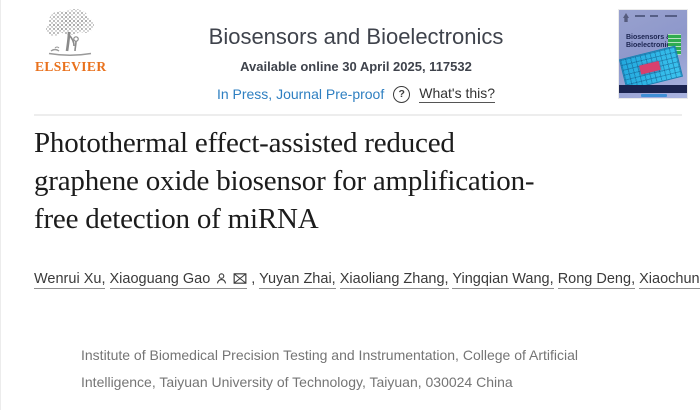 This screenshot has height=410, width=700. I want to click on author-link: Yingqian Wang,, so click(503, 280).